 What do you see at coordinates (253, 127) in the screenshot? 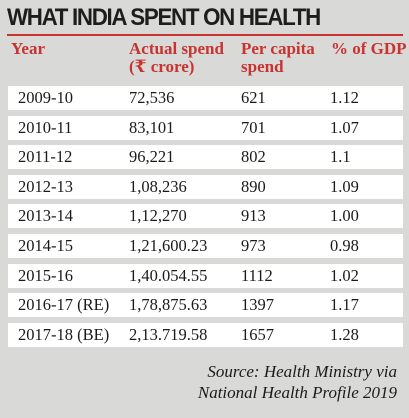
I see `cell-per-capita: 701` at bounding box center [253, 127].